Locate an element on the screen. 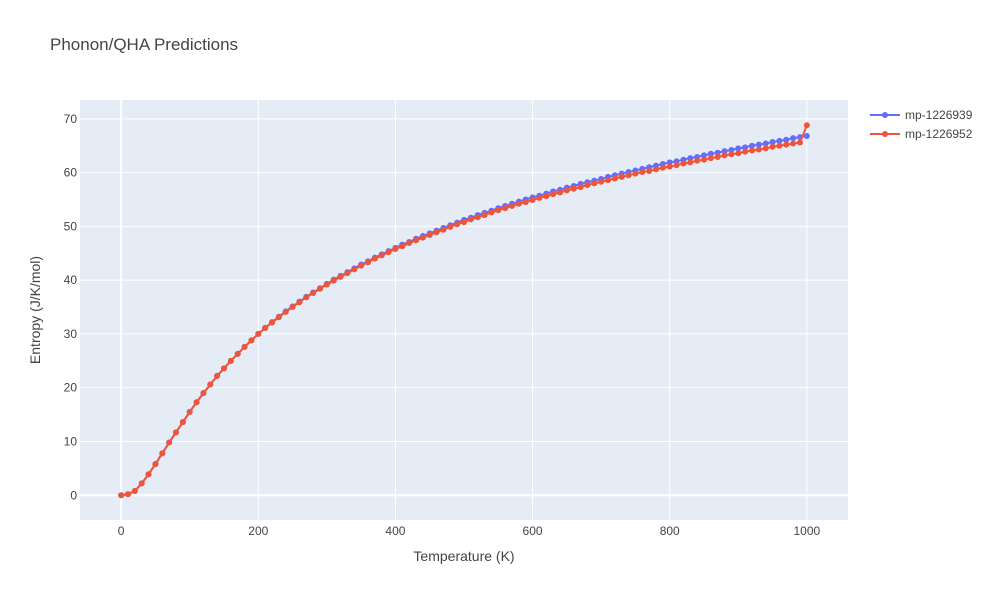  legend-label: mp-1226952 is located at coordinates (939, 134).